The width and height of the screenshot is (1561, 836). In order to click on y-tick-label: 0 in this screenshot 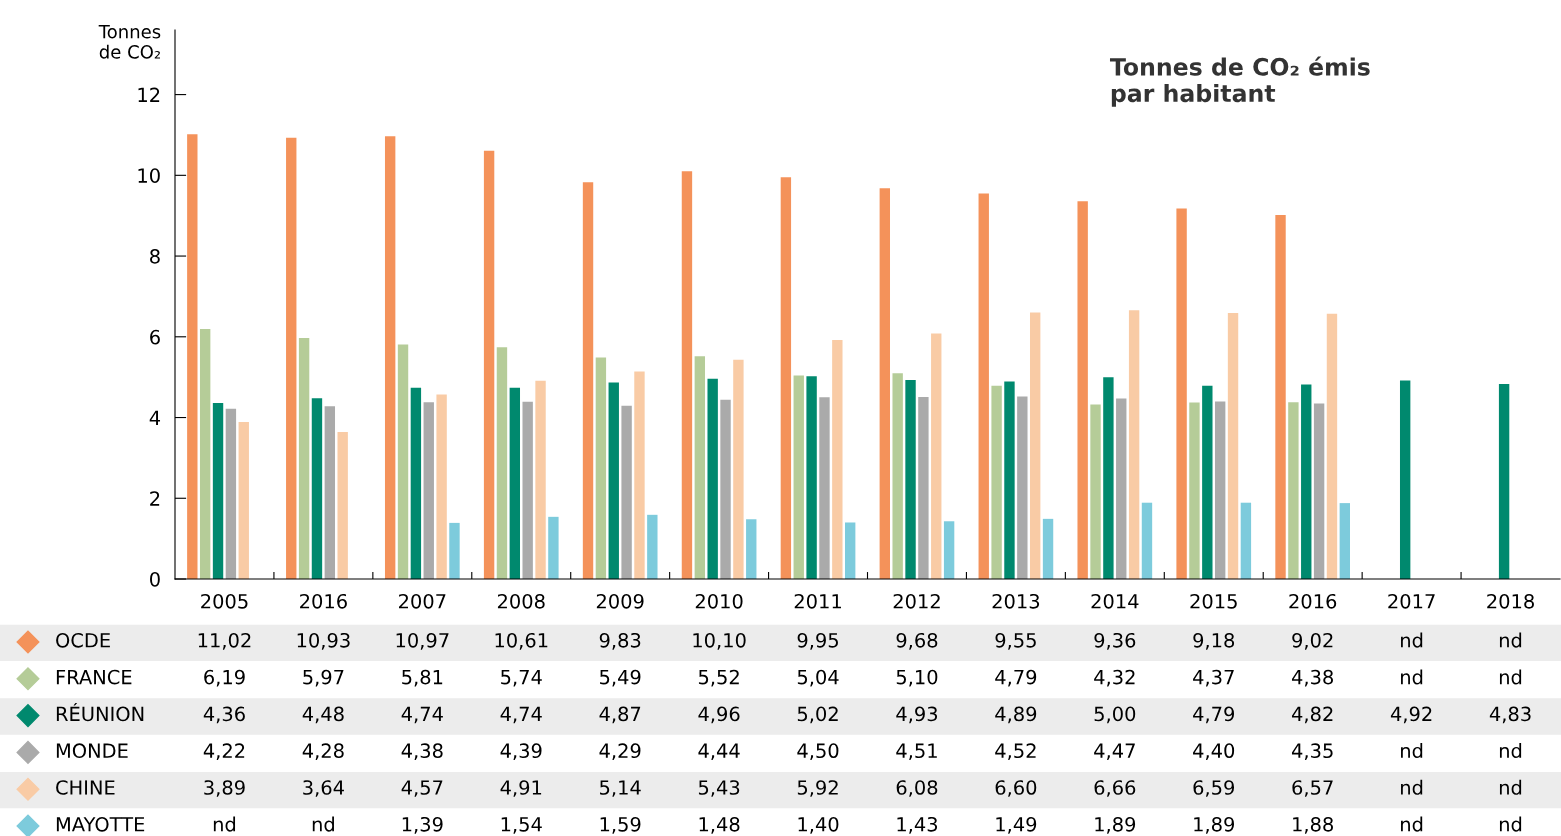, I will do `click(155, 579)`.